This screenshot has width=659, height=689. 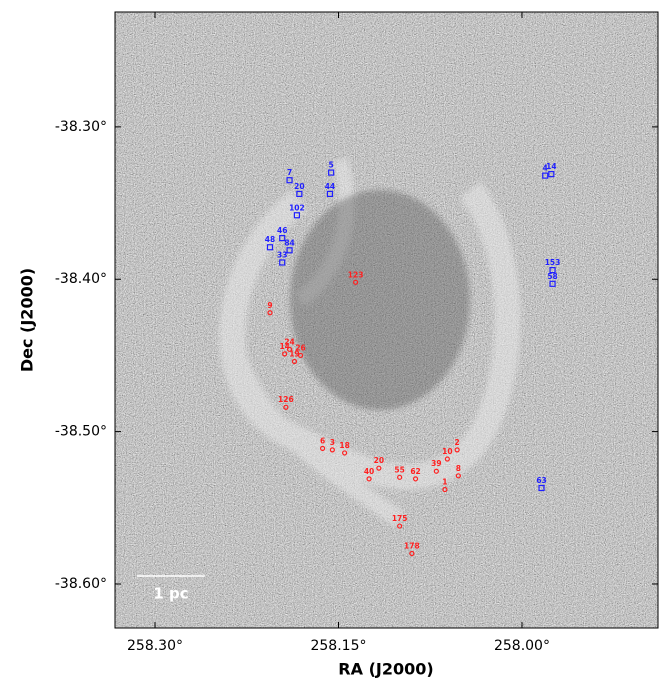 I want to click on source-label: 7, so click(x=289, y=172).